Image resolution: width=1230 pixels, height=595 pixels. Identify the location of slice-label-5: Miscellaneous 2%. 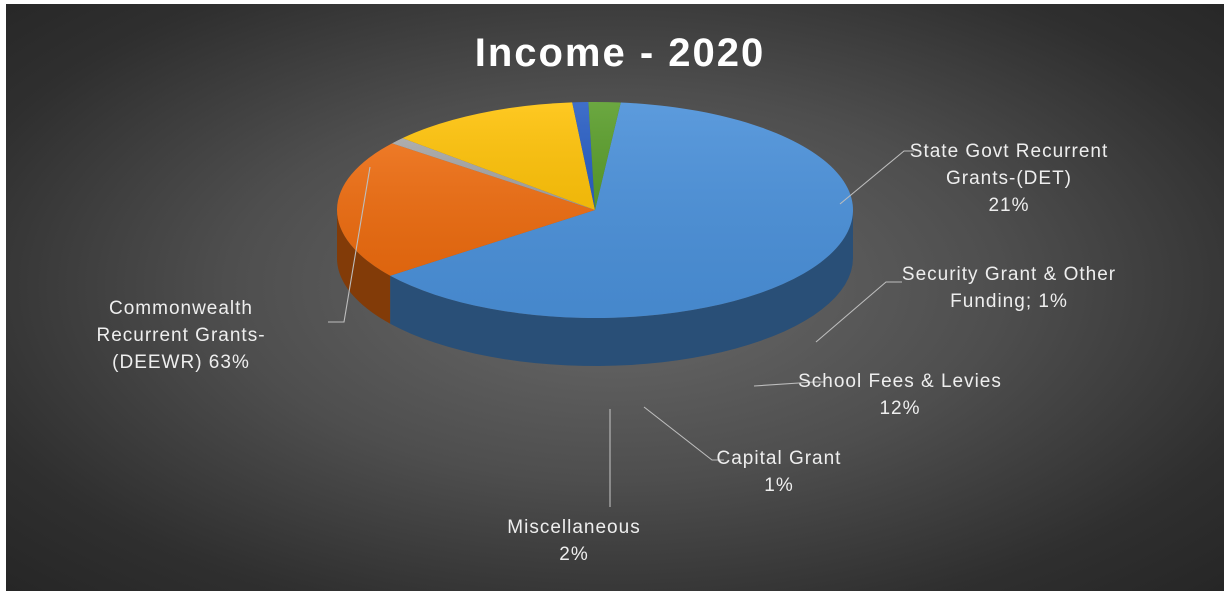
(573, 541).